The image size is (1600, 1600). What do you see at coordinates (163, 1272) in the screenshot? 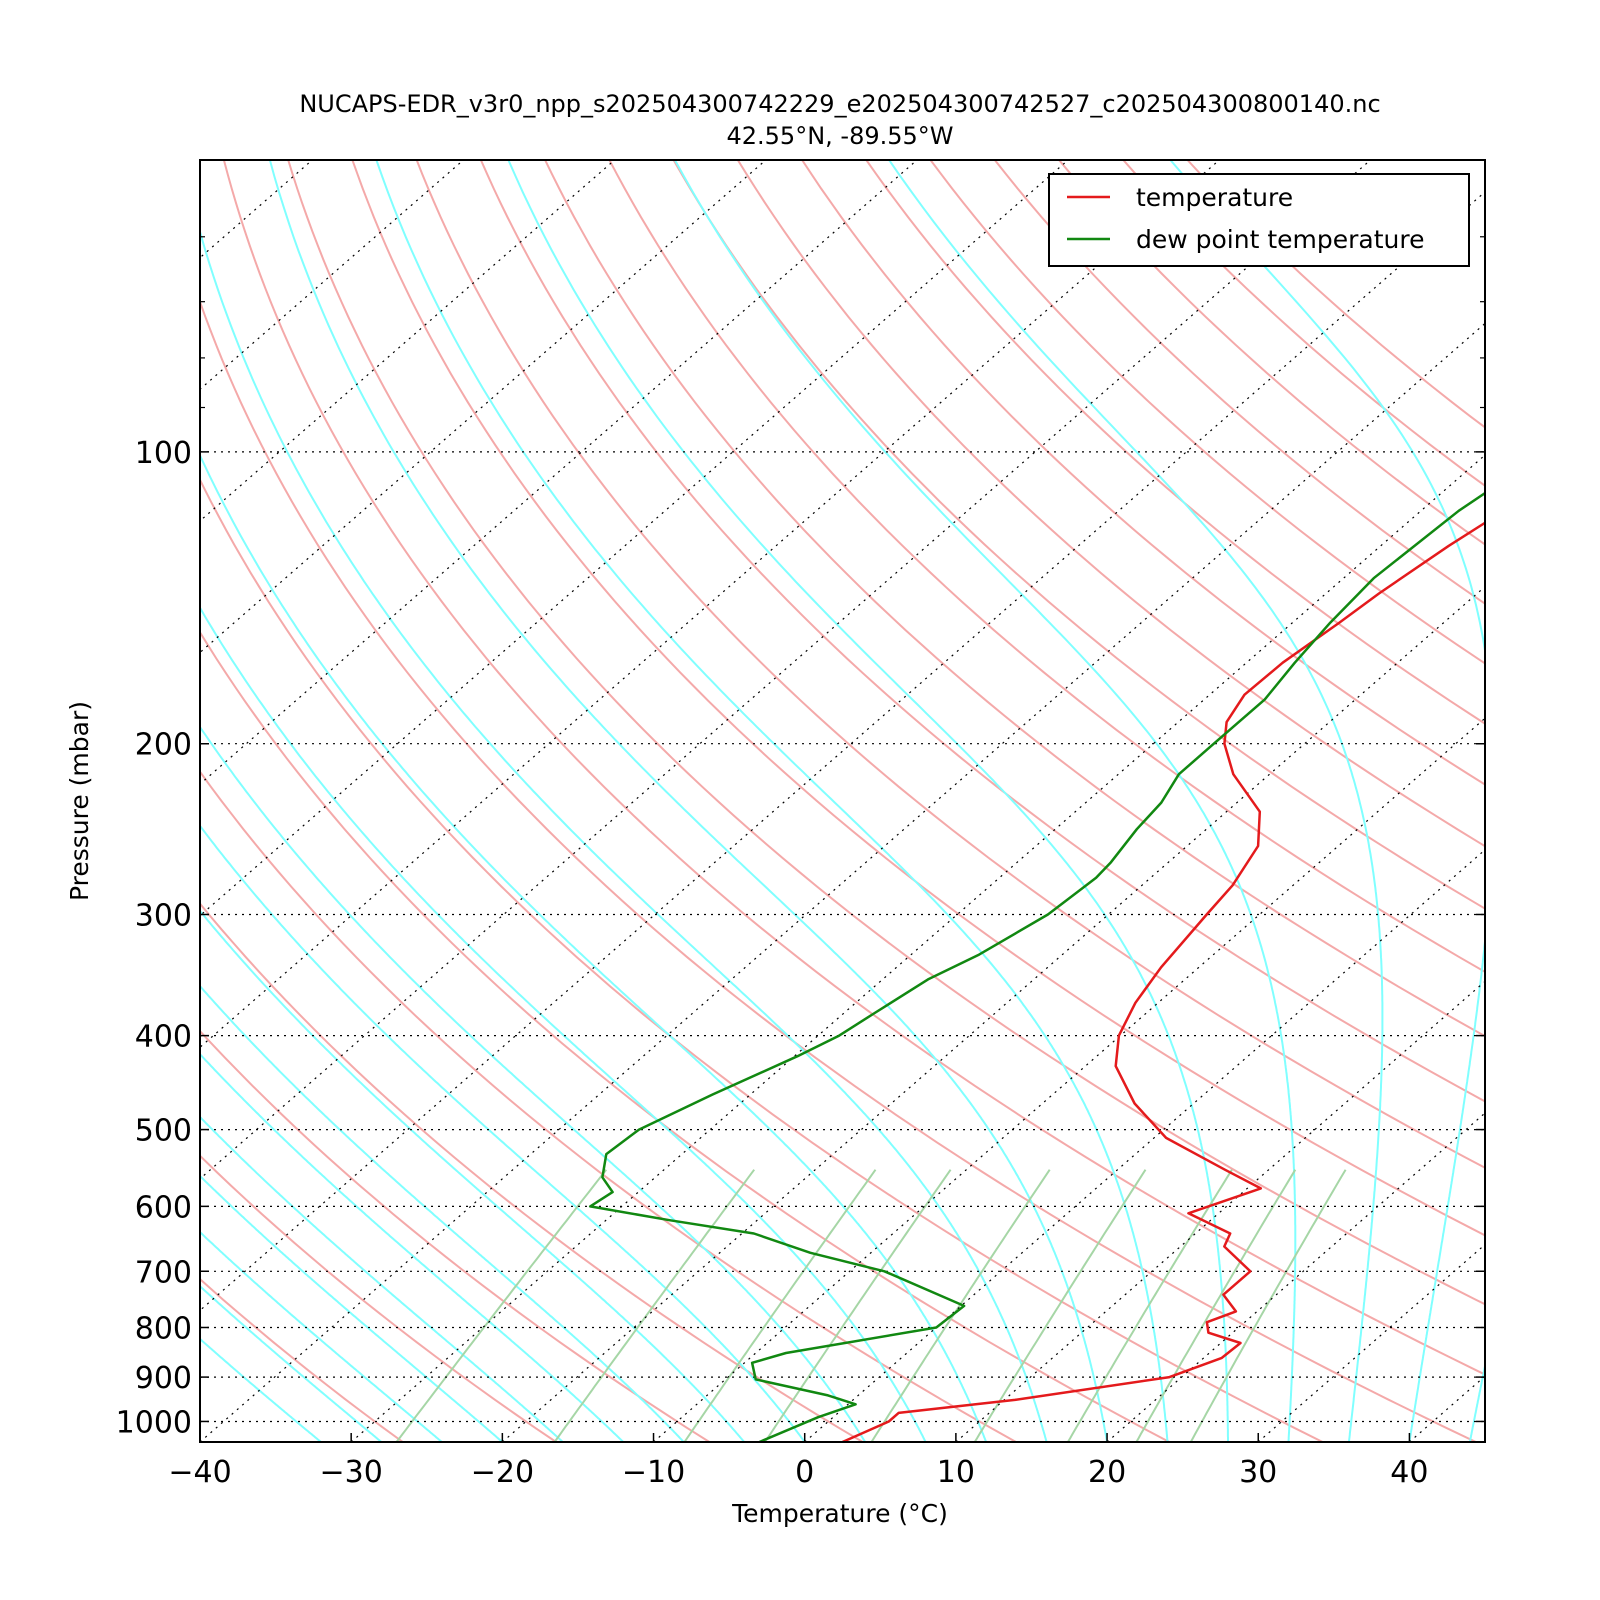
I see `y-tick-label: 700` at bounding box center [163, 1272].